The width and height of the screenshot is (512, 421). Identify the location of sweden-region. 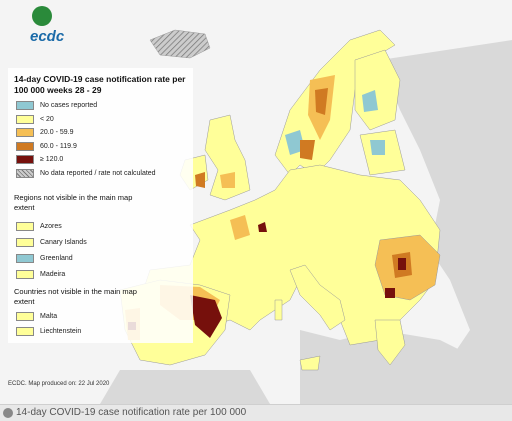
(321, 101).